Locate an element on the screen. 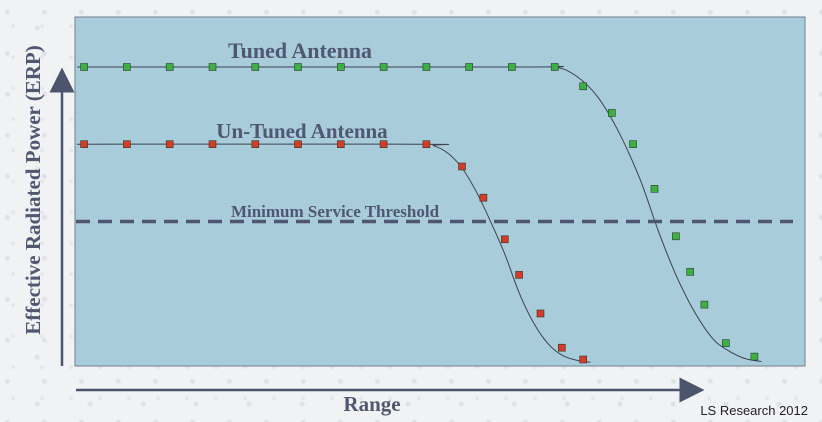 This screenshot has height=422, width=822. series-label-tuned: Tuned Antenna is located at coordinates (300, 50).